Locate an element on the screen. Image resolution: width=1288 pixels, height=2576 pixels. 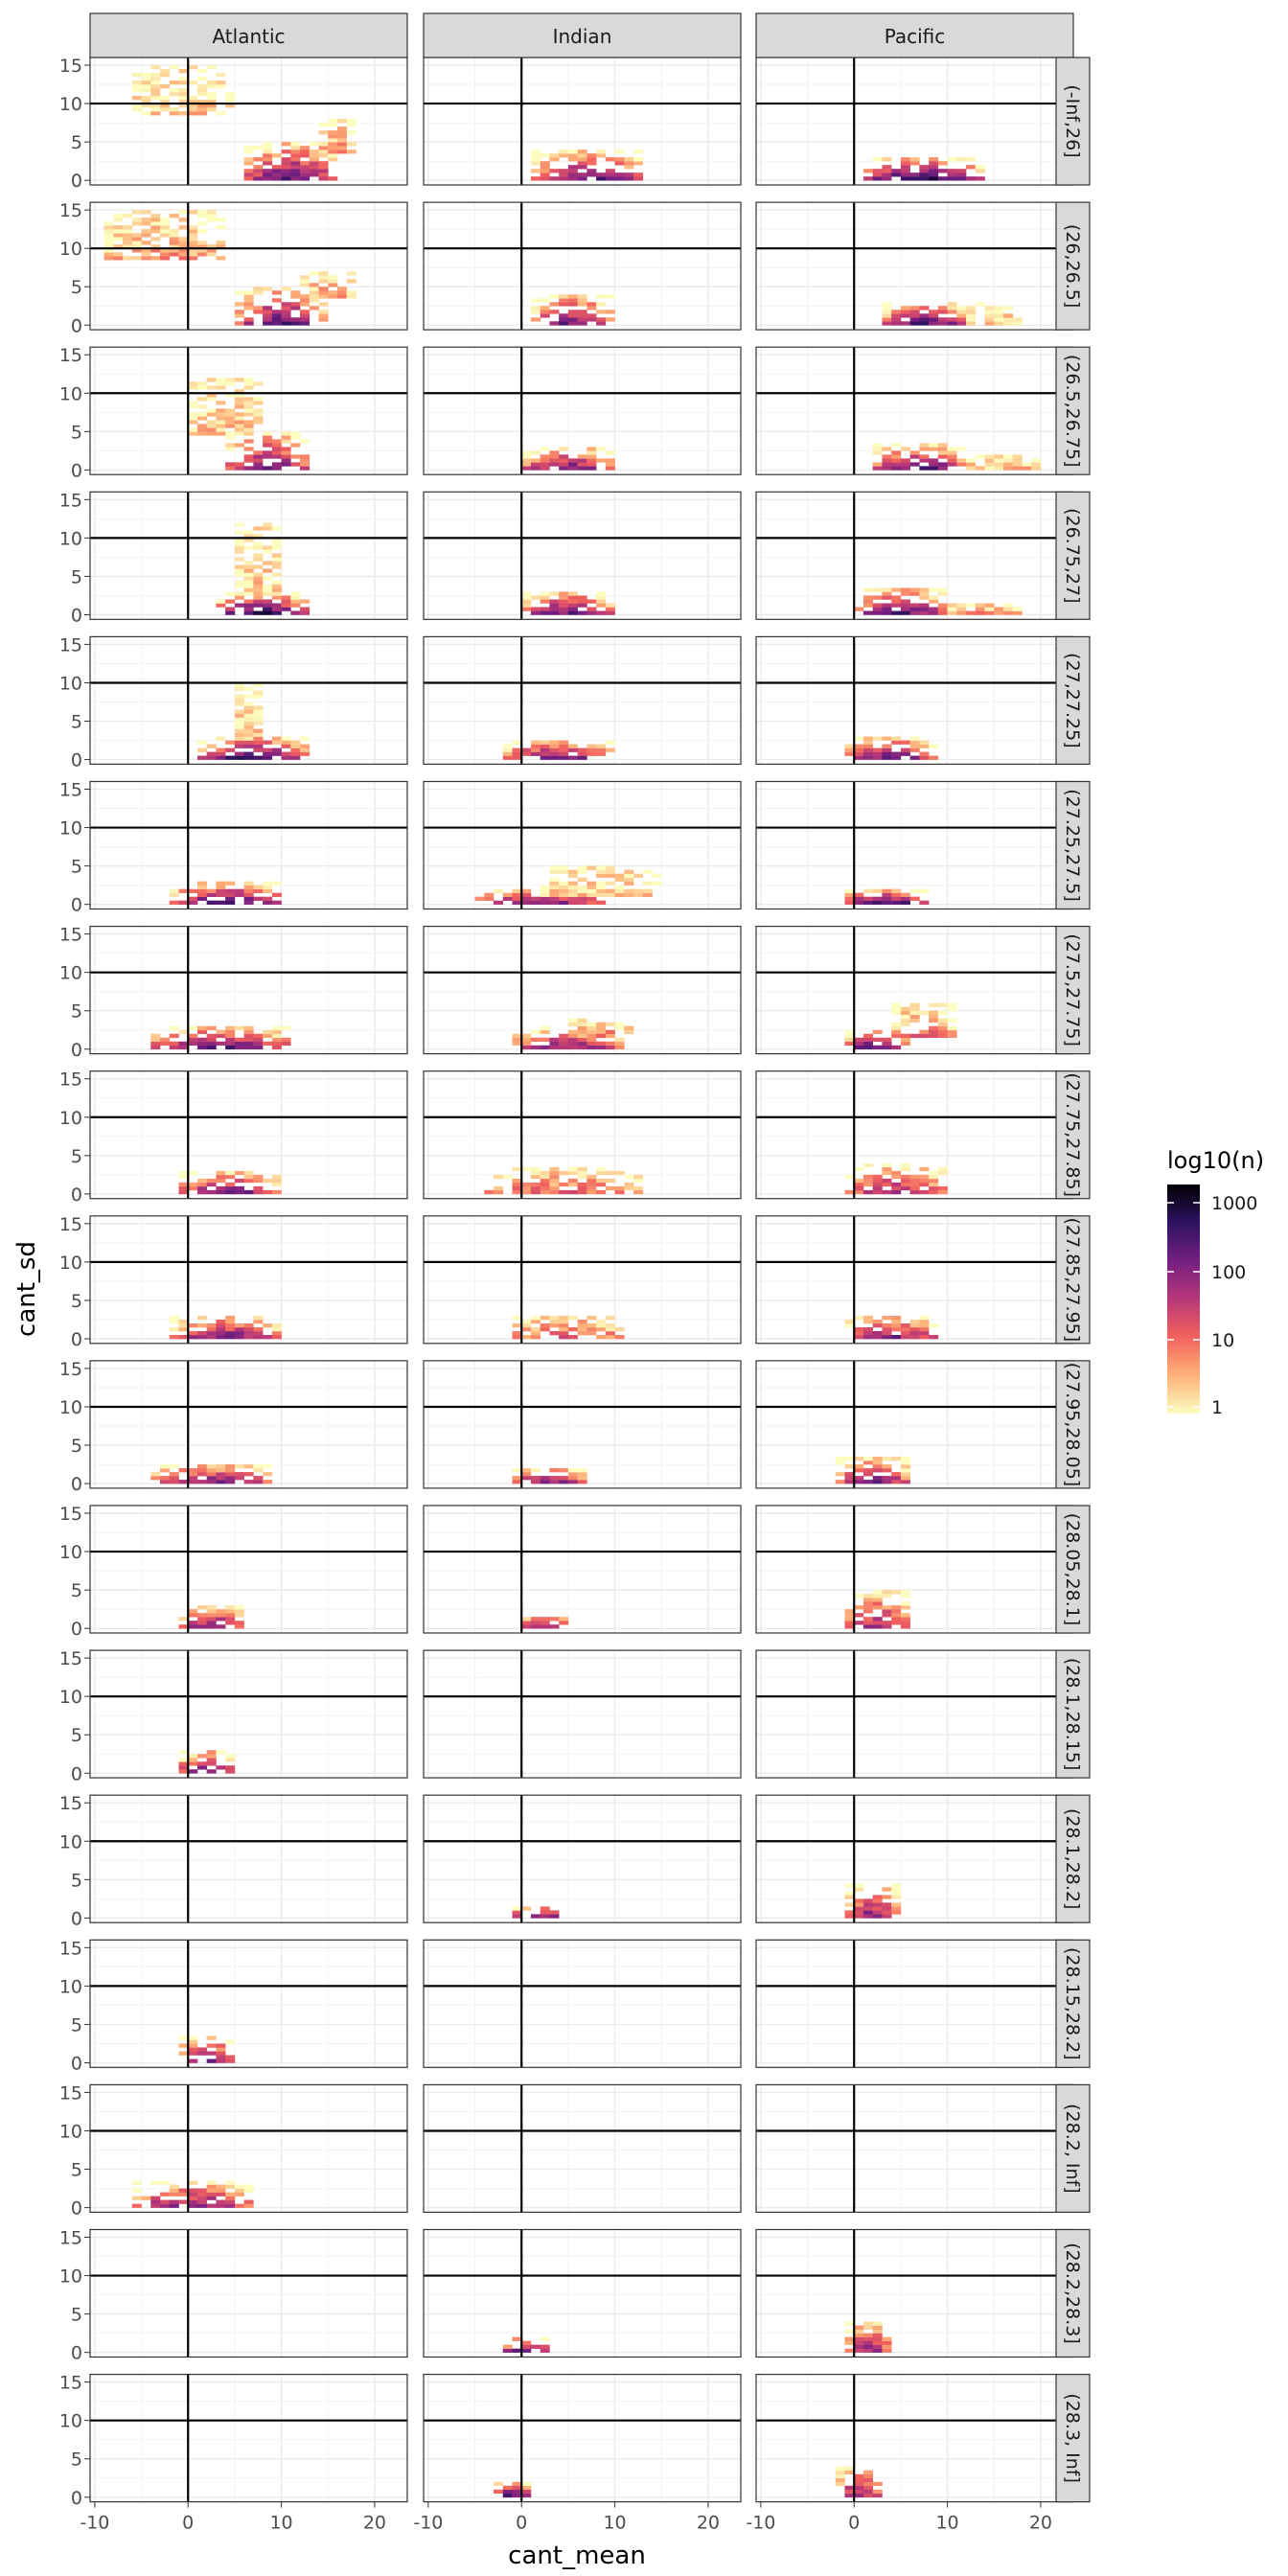
panel-background is located at coordinates (582, 2438).